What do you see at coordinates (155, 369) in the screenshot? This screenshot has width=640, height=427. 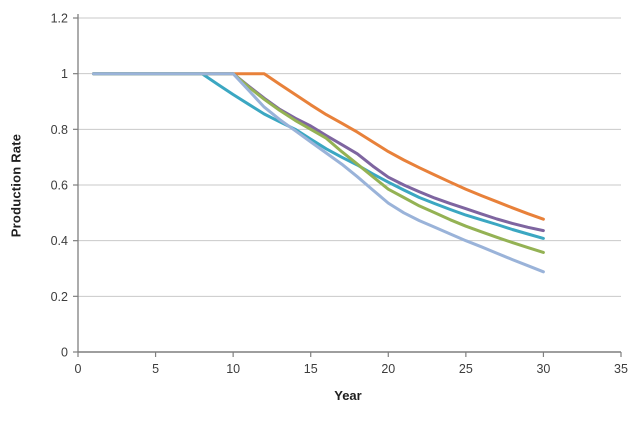 I see `x-tick-label: 5` at bounding box center [155, 369].